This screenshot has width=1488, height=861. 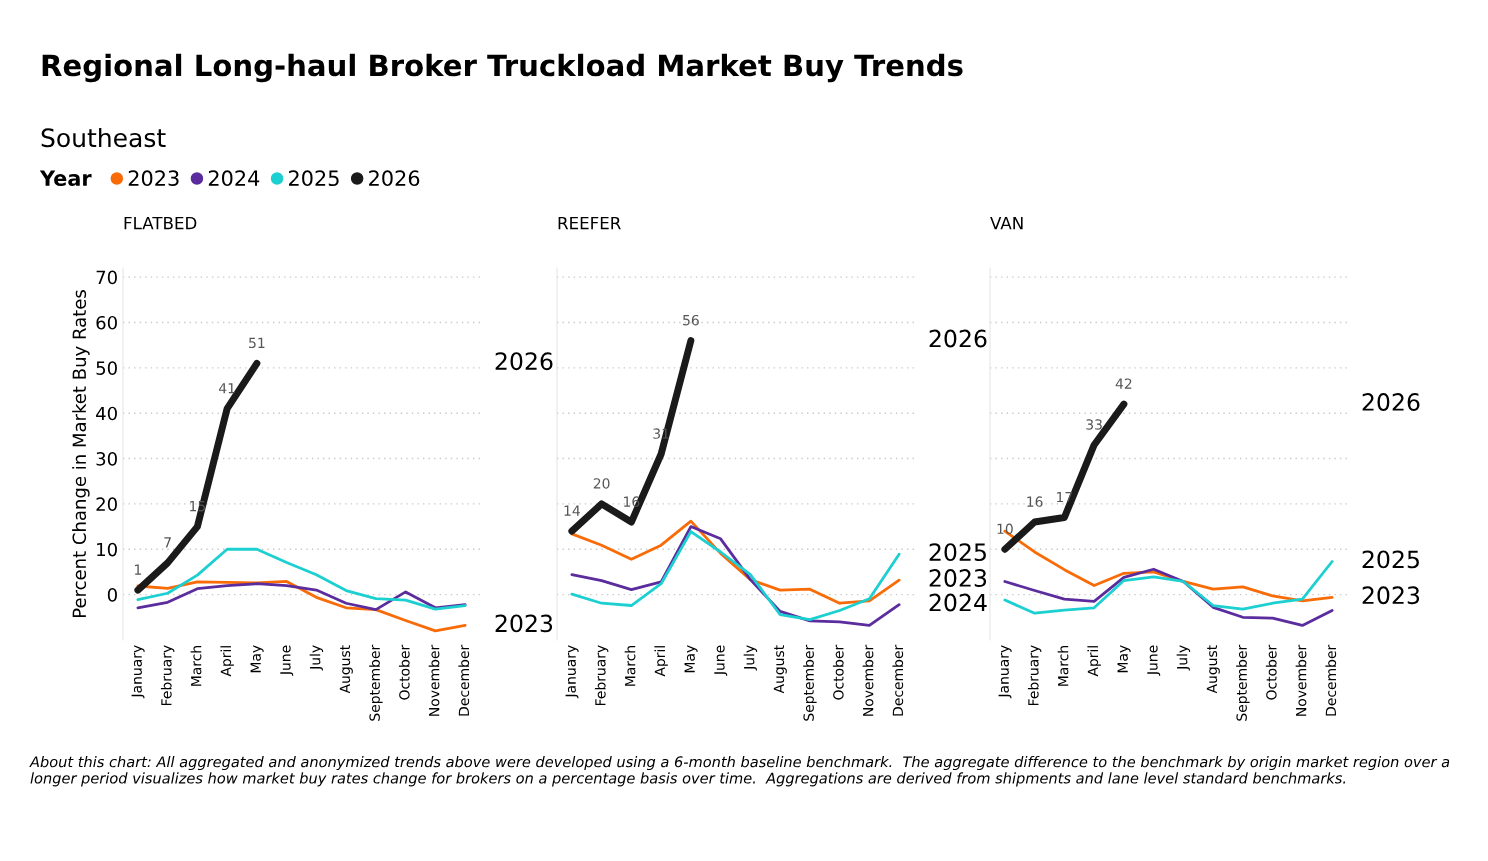 I want to click on data-label: 51, so click(x=257, y=343).